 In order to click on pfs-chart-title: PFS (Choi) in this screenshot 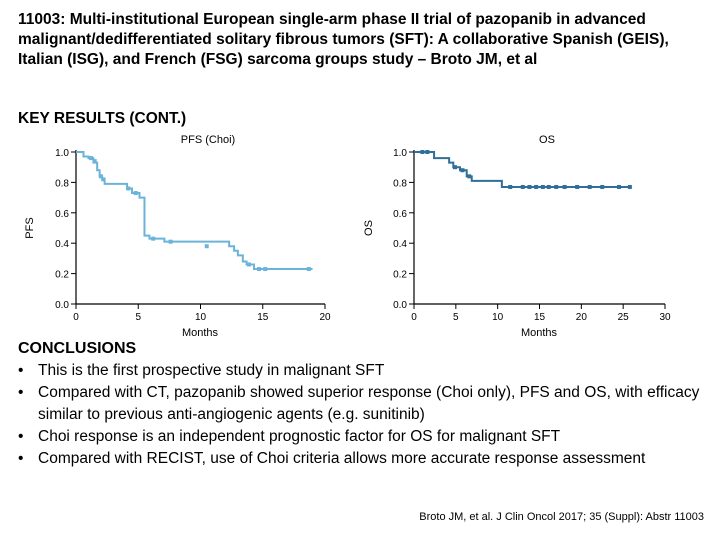, I will do `click(208, 140)`.